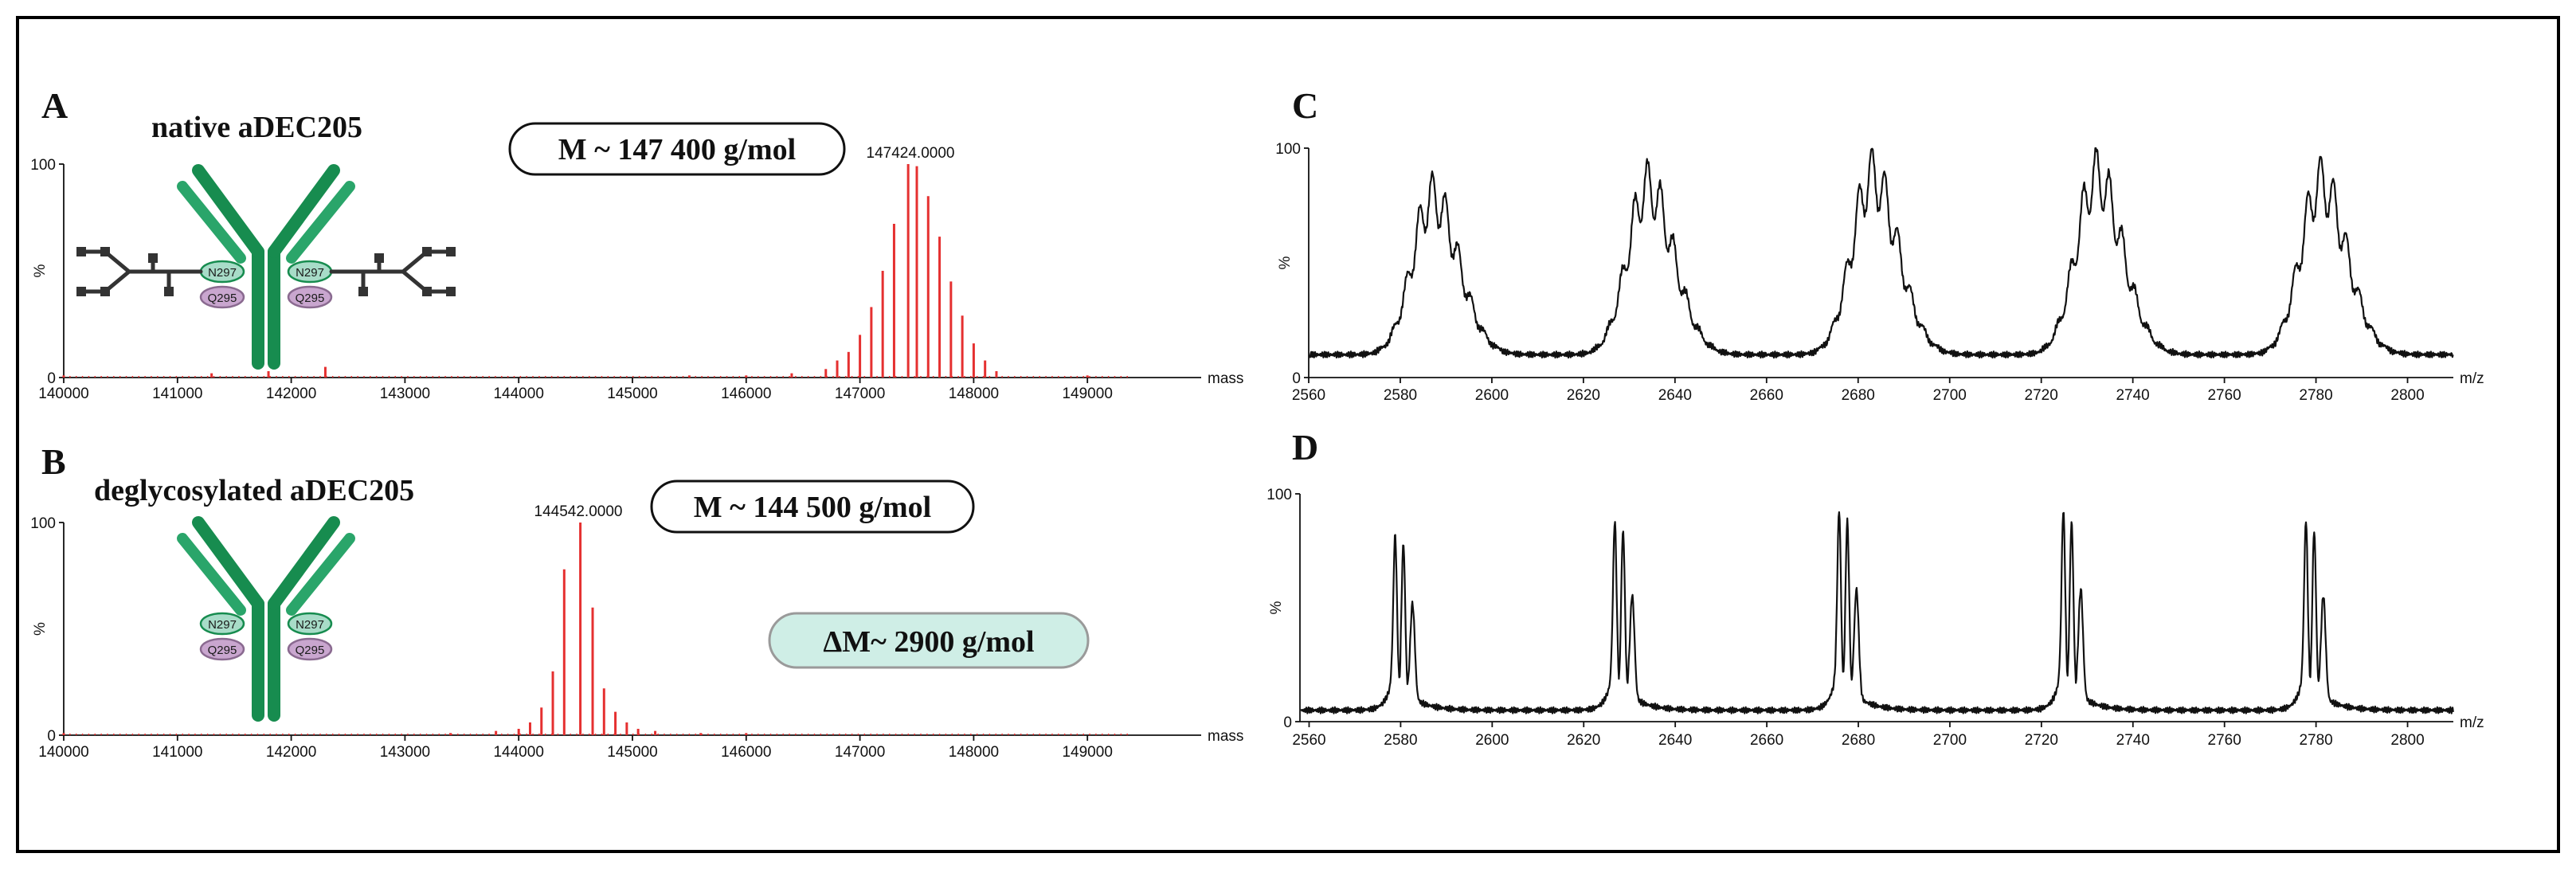 The image size is (2576, 869). What do you see at coordinates (1305, 105) in the screenshot?
I see `panel-label-c: C` at bounding box center [1305, 105].